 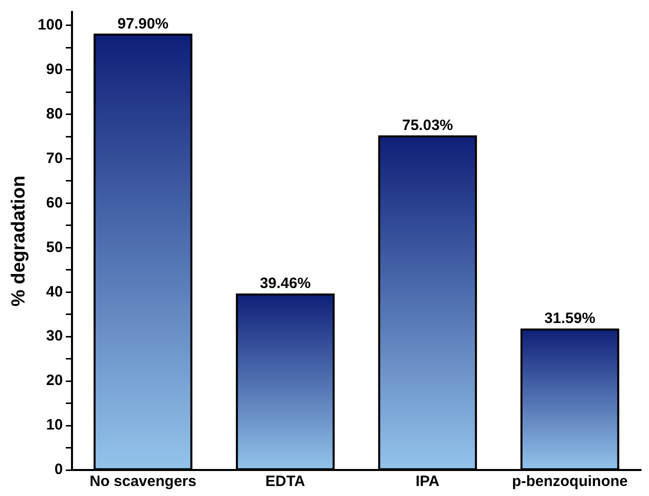 I want to click on x-tick-label: p-benzoquinone, so click(x=570, y=481).